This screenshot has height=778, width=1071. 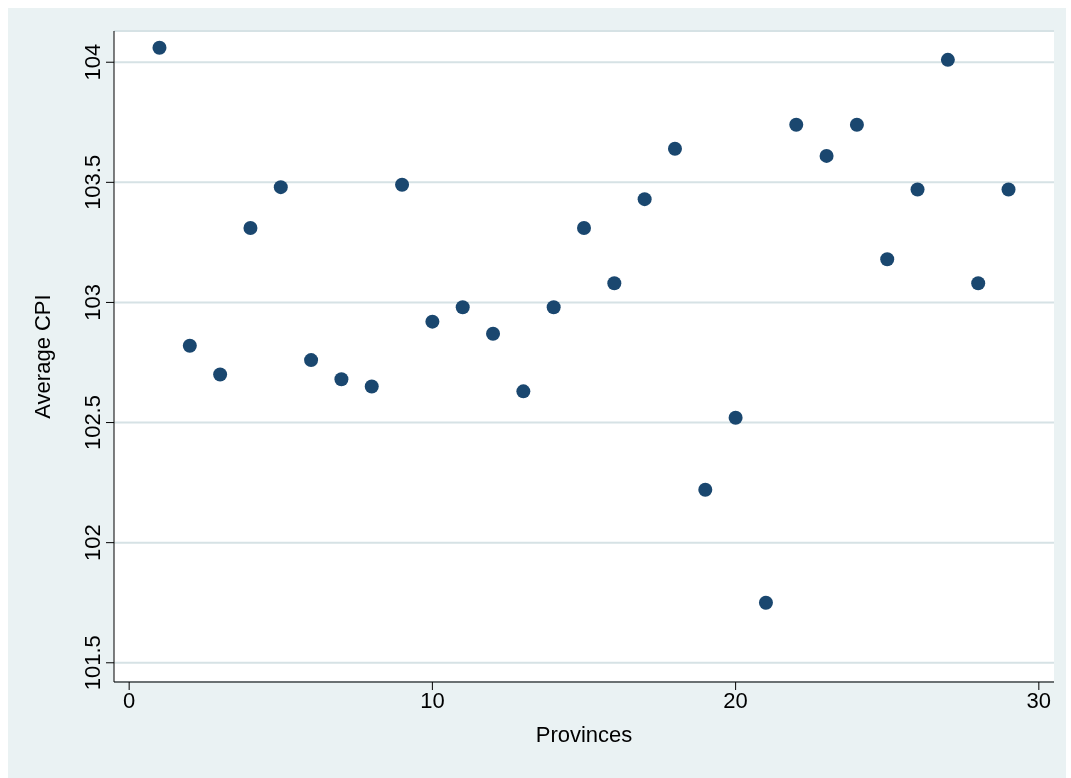 I want to click on y-axis-title: Average CPI, so click(x=42, y=356).